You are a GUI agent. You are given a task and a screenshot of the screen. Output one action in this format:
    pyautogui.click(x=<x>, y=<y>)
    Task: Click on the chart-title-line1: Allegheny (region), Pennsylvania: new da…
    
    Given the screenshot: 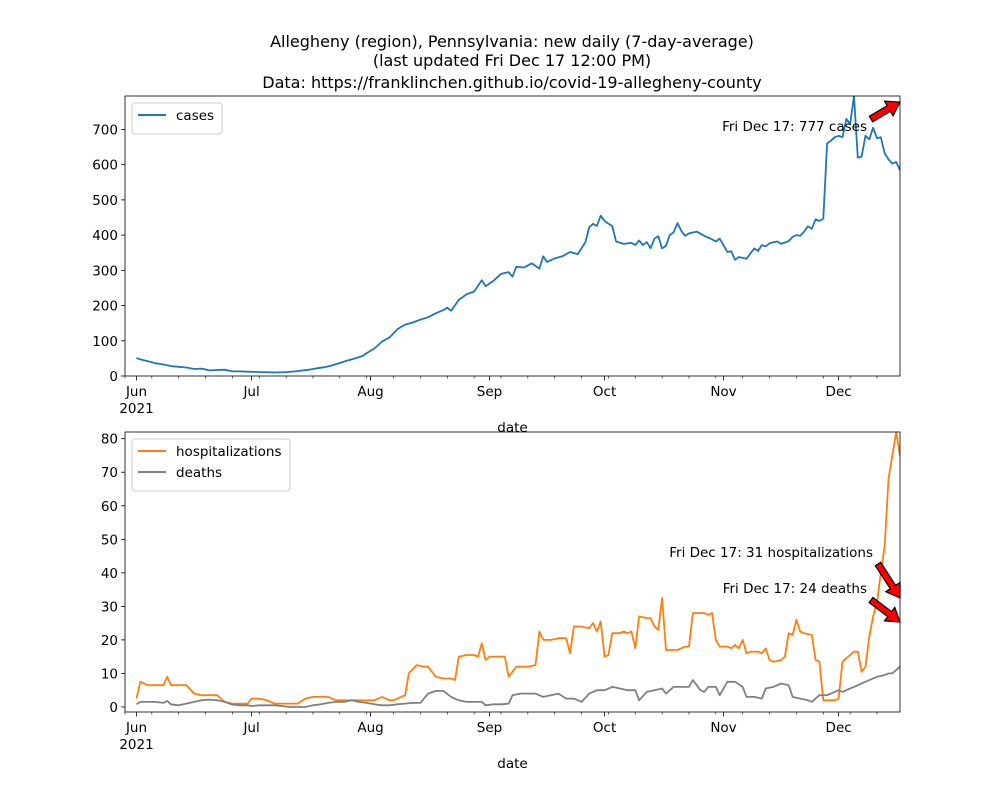 What is the action you would take?
    pyautogui.click(x=512, y=41)
    